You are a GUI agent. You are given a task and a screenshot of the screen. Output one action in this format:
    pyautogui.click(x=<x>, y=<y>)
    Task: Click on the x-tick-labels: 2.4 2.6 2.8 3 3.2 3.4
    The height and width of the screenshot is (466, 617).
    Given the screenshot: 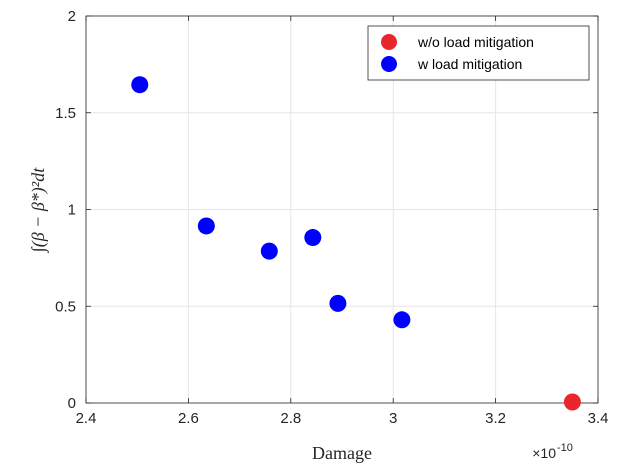 What is the action you would take?
    pyautogui.click(x=342, y=418)
    